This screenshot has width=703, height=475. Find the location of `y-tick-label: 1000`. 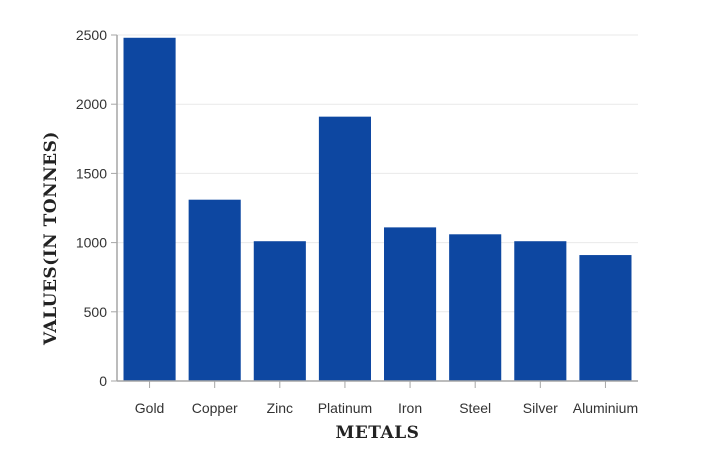

y-tick-label: 1000 is located at coordinates (91, 243).